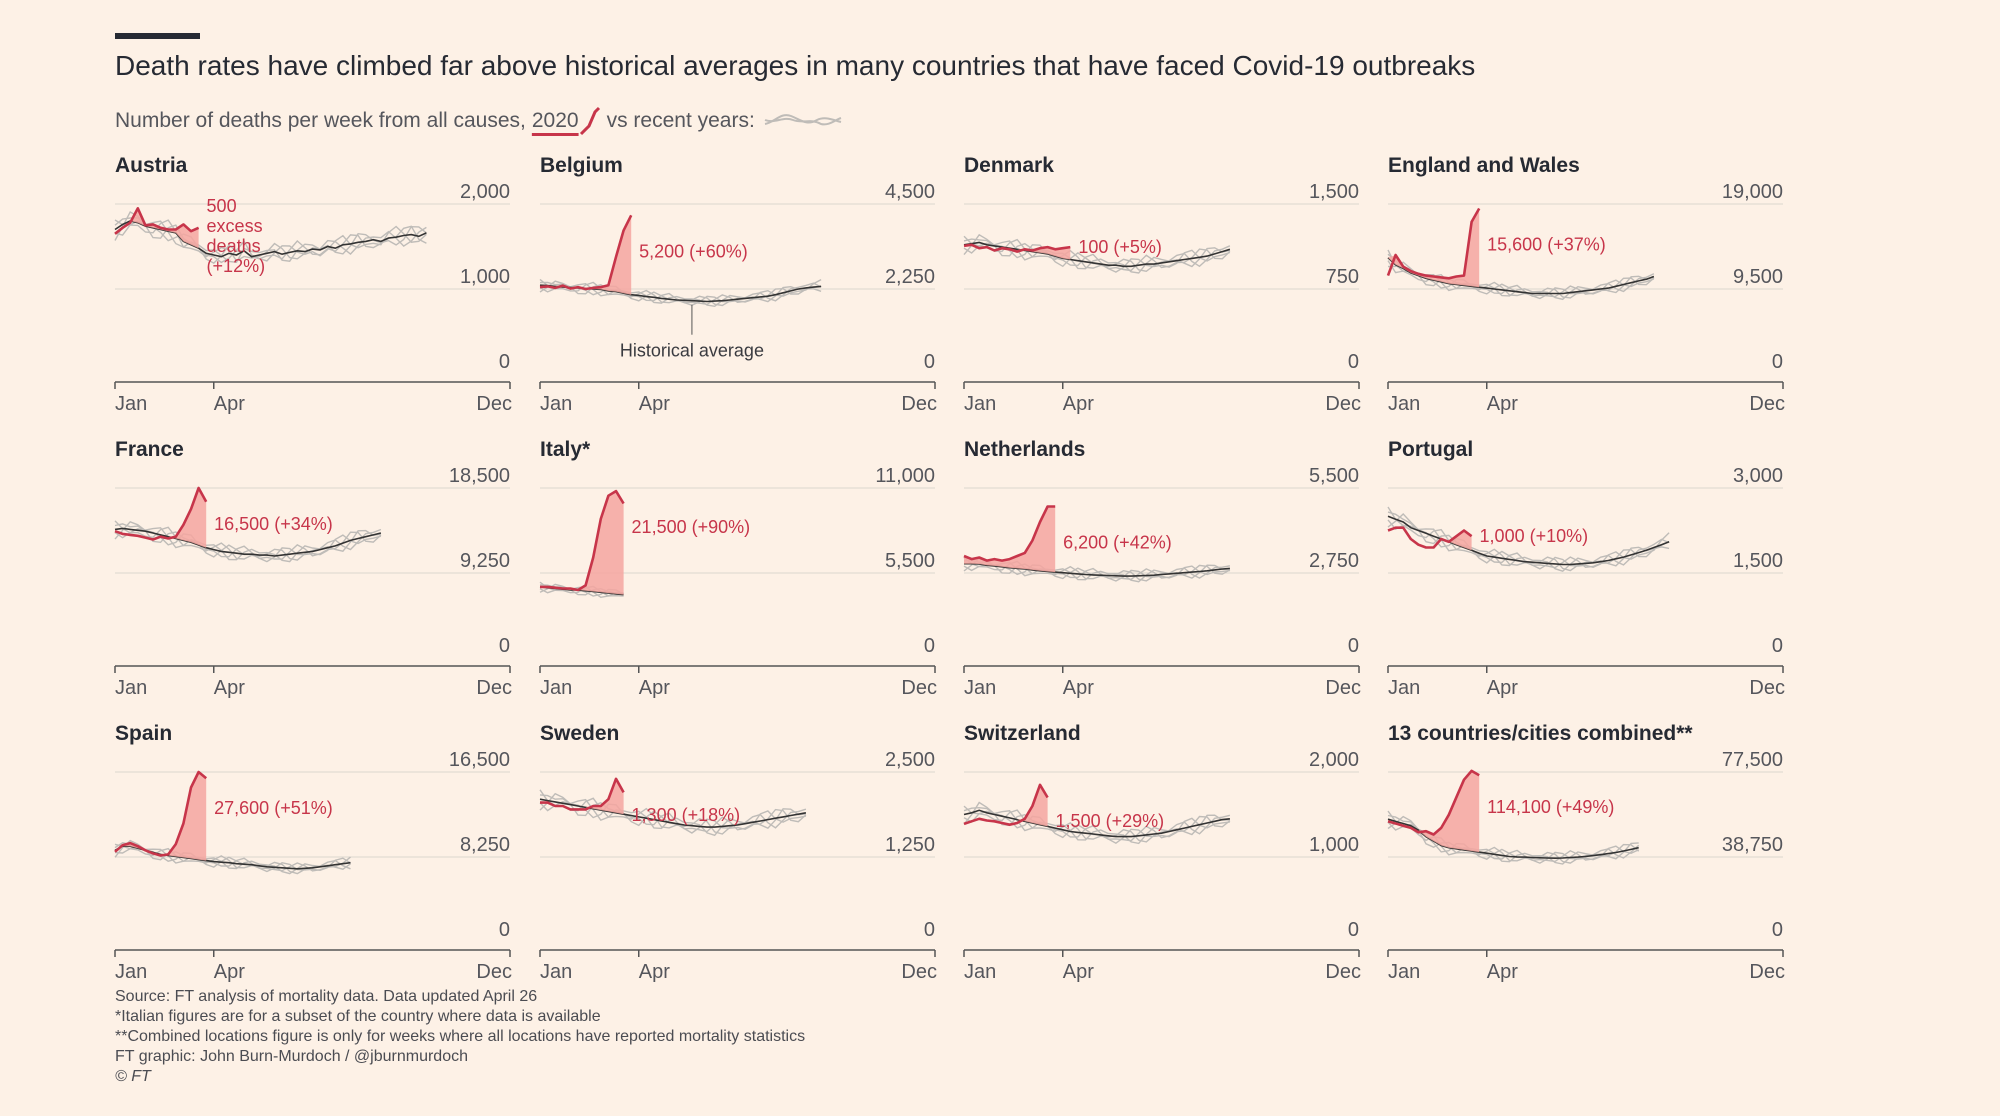  Describe the element at coordinates (485, 561) in the screenshot. I see `y-tick-label: 9,250` at that location.